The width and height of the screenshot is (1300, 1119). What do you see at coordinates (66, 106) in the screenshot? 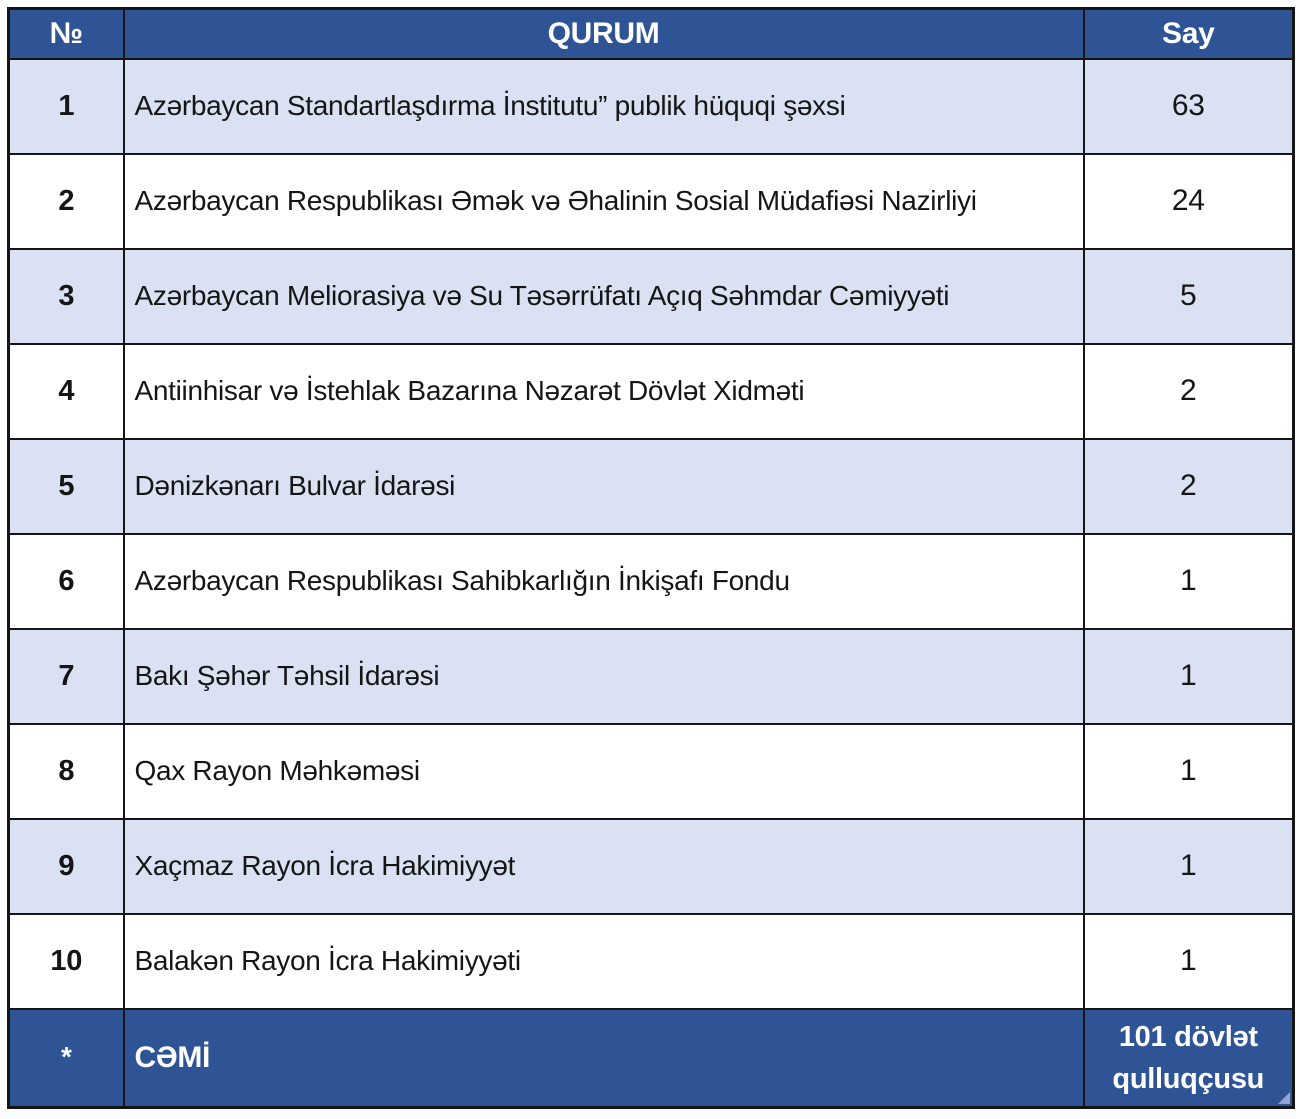
I see `row-number: 1` at bounding box center [66, 106].